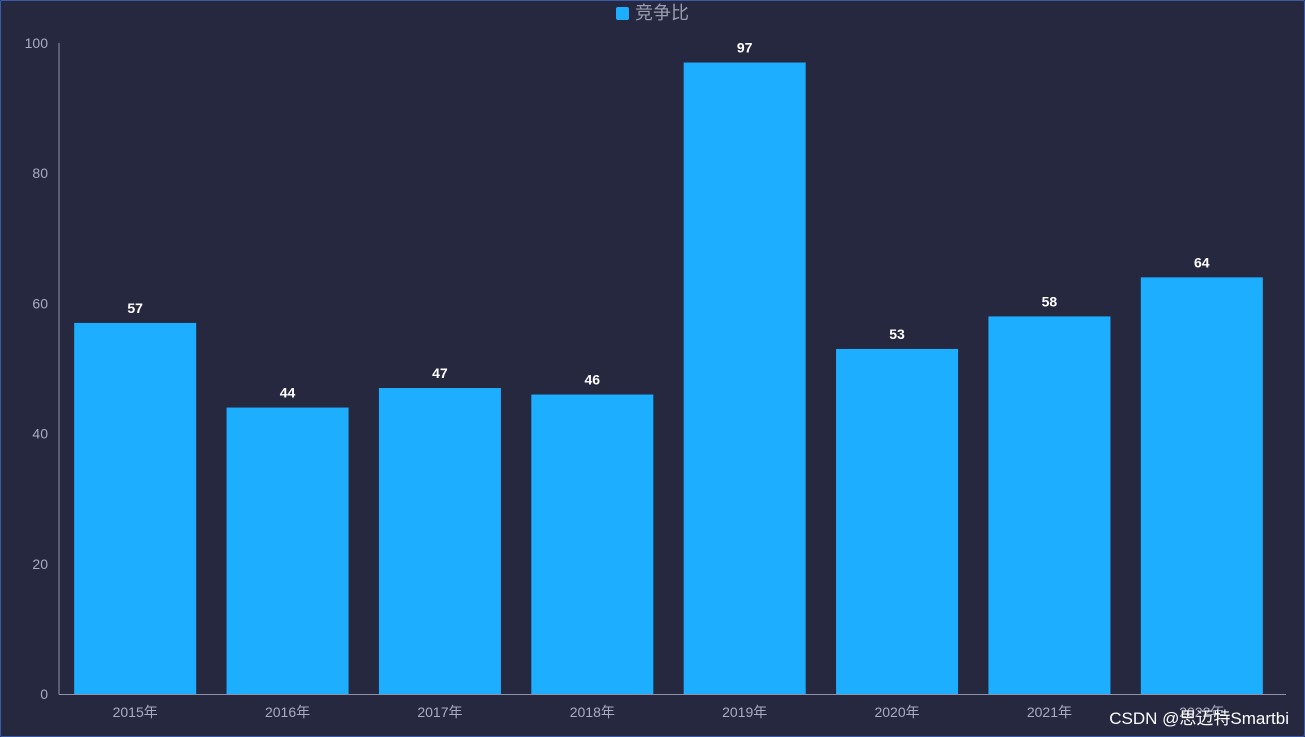  What do you see at coordinates (1201, 712) in the screenshot?
I see `x-tick-label: 2022年` at bounding box center [1201, 712].